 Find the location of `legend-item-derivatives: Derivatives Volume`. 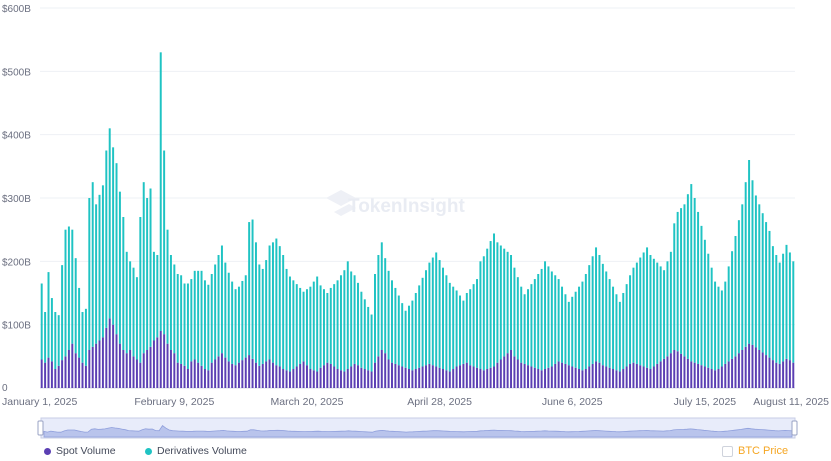

legend-item-derivatives: Derivatives Volume is located at coordinates (196, 451).